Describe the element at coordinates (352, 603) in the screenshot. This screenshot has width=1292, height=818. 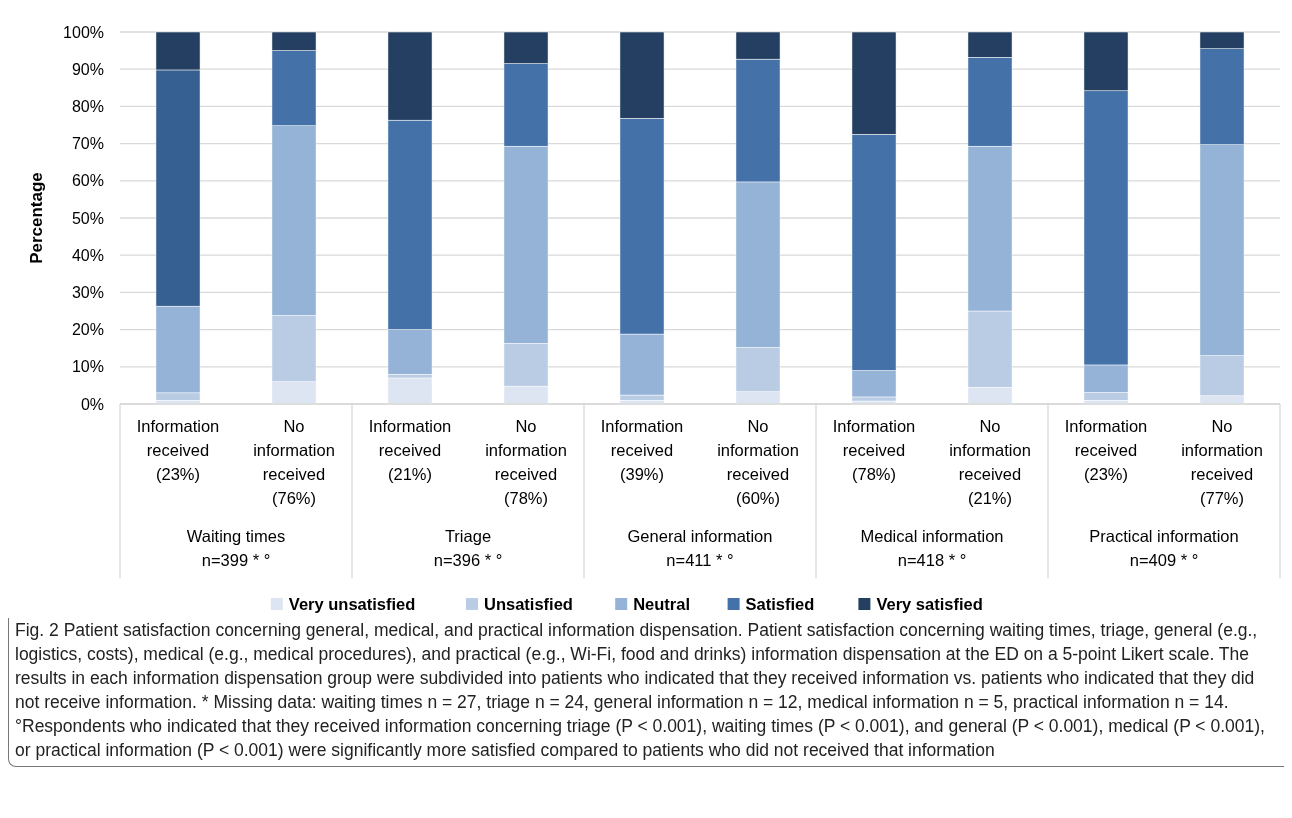
I see `legend-label: Very unsatisfied` at that location.